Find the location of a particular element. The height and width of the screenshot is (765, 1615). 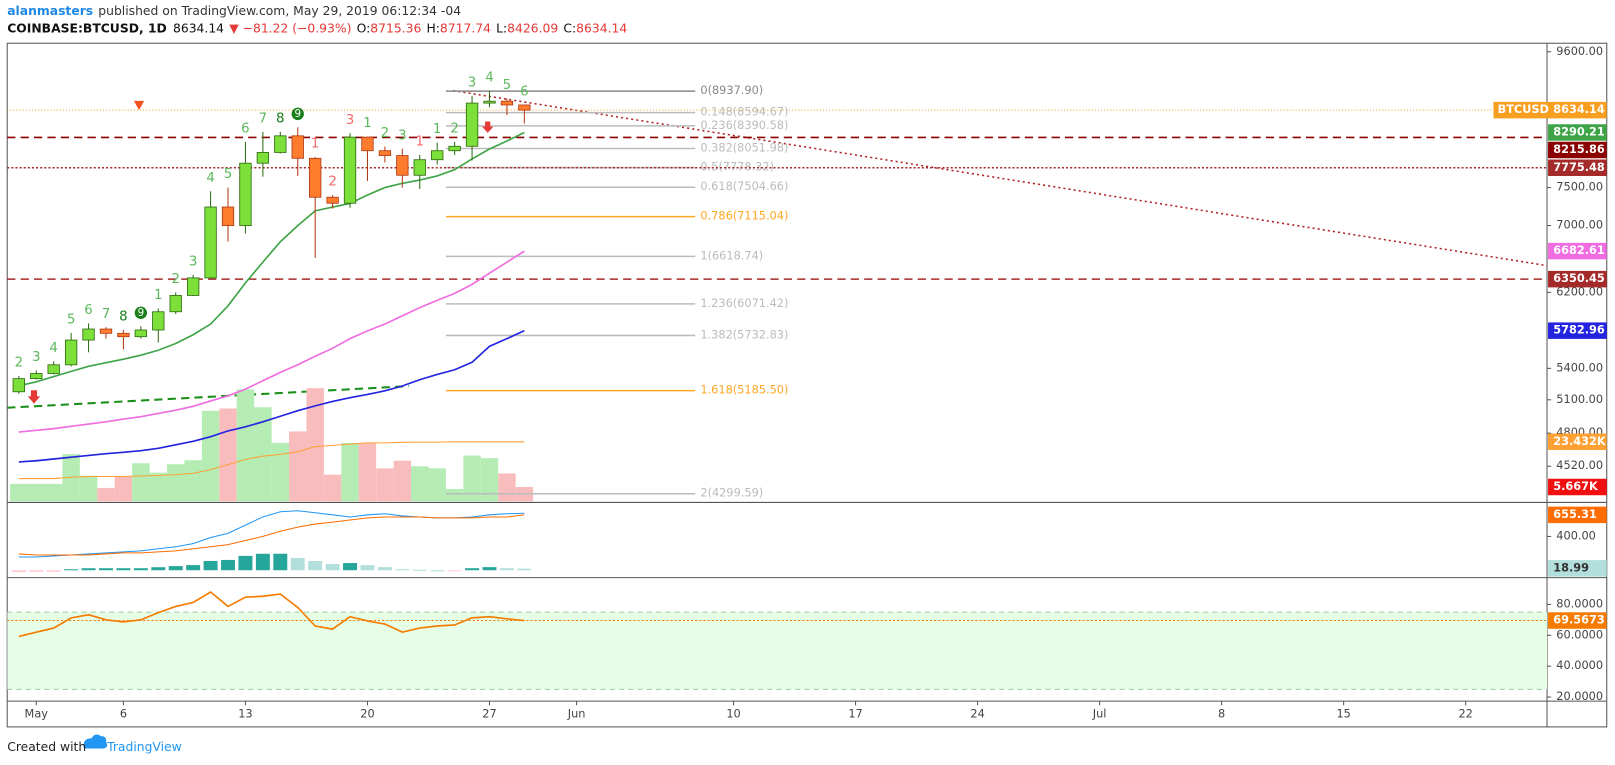

x-tick-label: 17 is located at coordinates (855, 714).